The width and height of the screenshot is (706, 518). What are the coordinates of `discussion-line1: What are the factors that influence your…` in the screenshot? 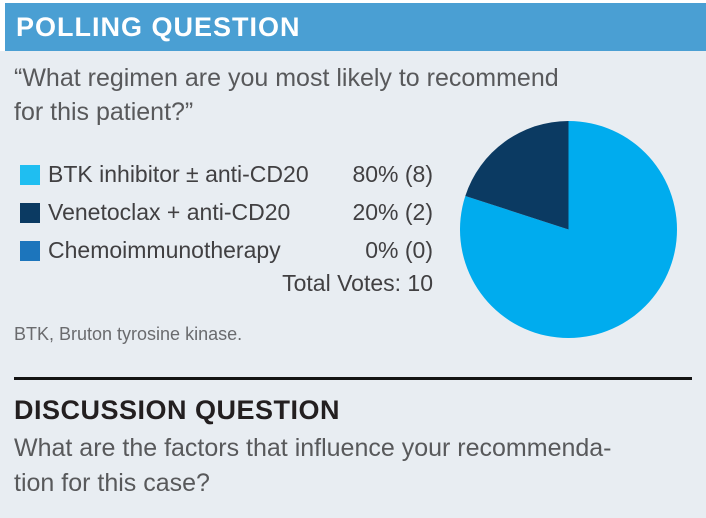 It's located at (313, 448).